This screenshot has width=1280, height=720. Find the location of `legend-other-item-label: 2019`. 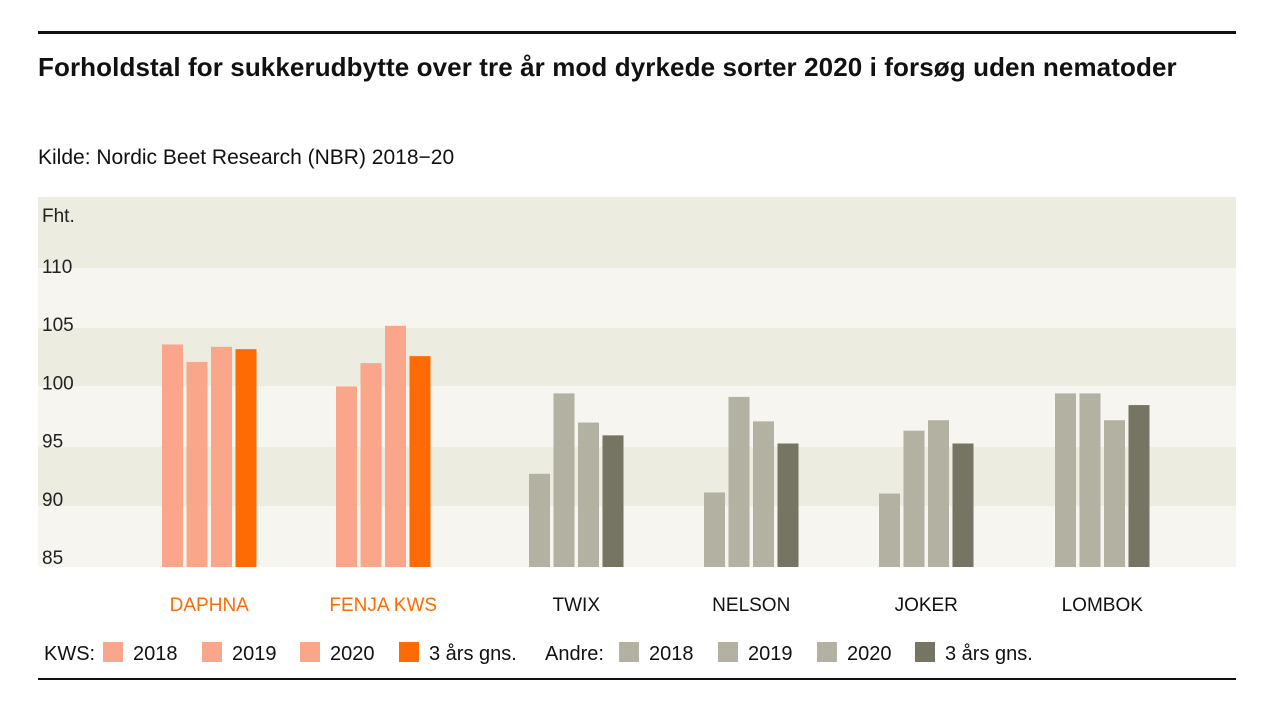

legend-other-item-label: 2019 is located at coordinates (770, 654).